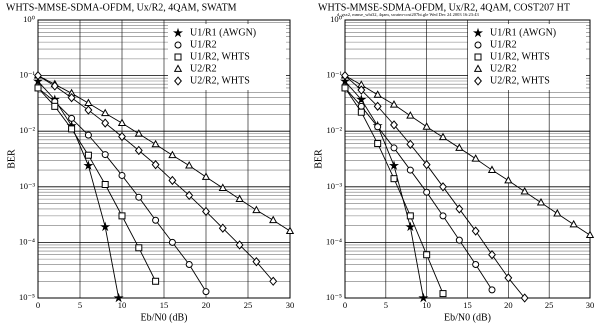  What do you see at coordinates (97, 184) in the screenshot?
I see `series-line` at bounding box center [97, 184].